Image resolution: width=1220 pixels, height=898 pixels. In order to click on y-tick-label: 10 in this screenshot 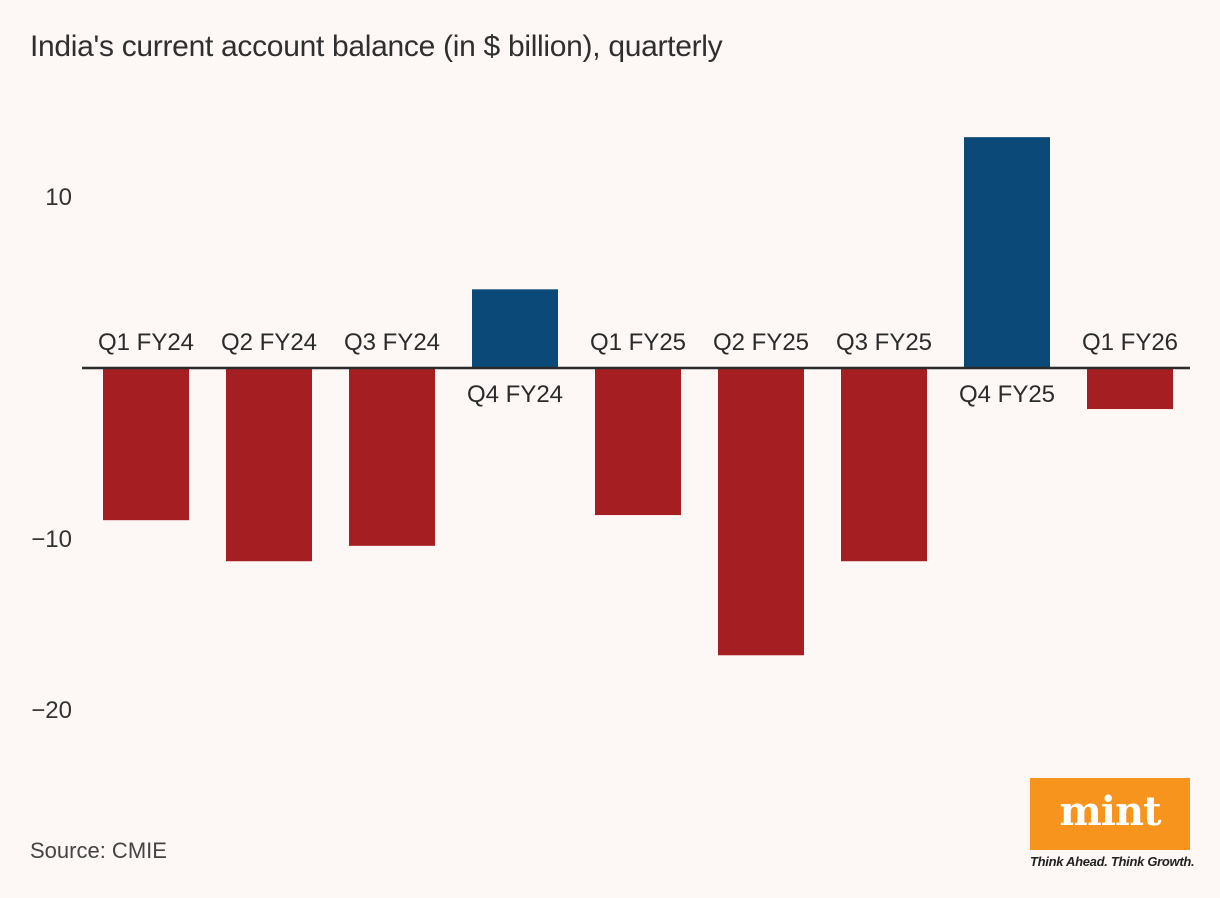, I will do `click(58, 197)`.